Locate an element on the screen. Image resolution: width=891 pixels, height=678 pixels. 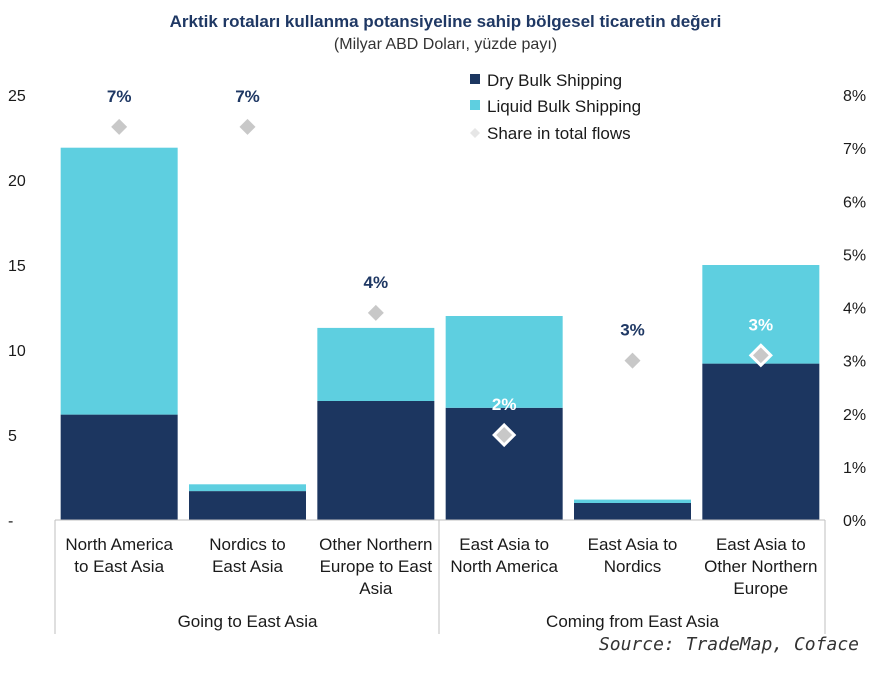
y2-tick-label: 0% is located at coordinates (854, 521).